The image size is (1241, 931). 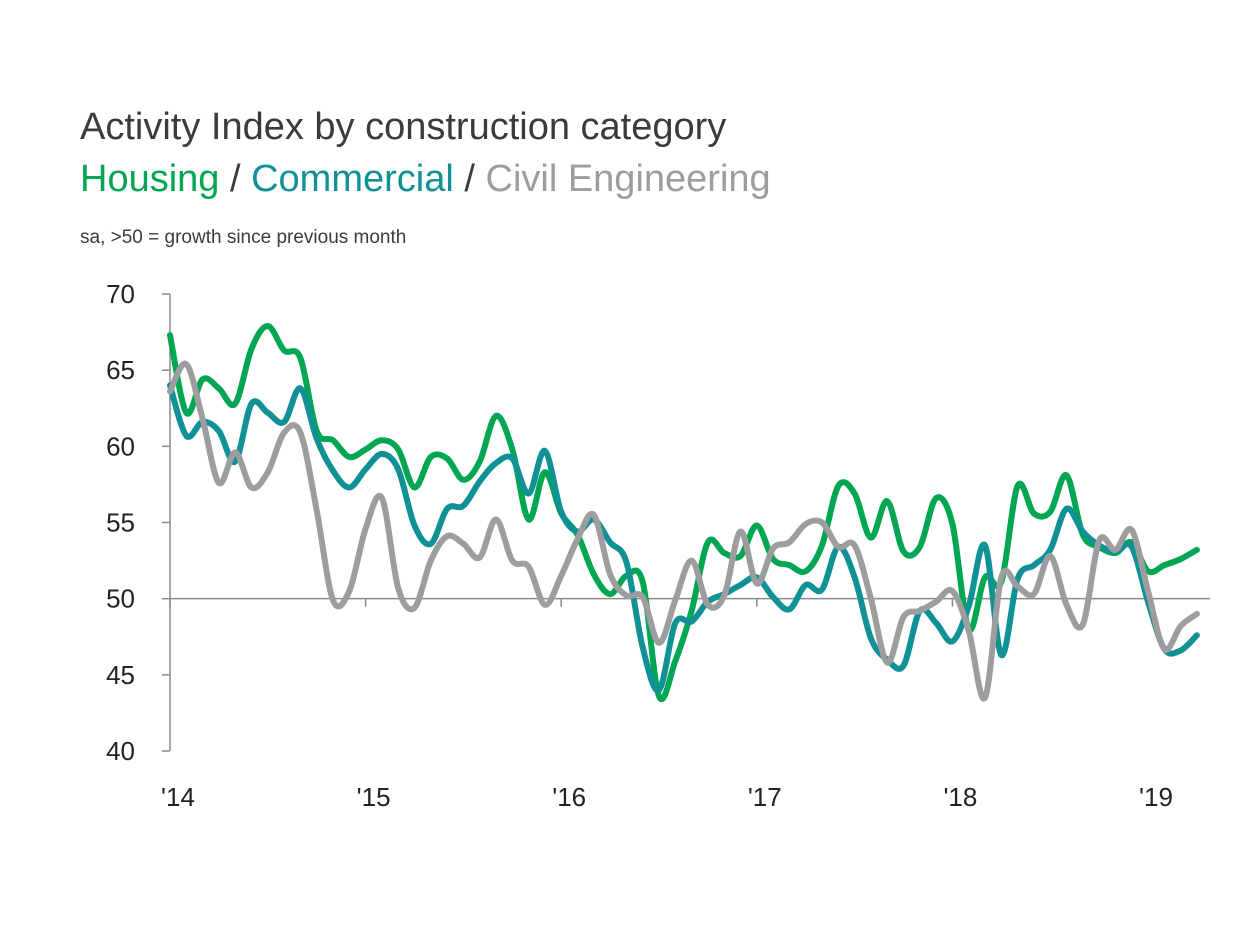 What do you see at coordinates (569, 797) in the screenshot?
I see `x-tick-label-2: '16` at bounding box center [569, 797].